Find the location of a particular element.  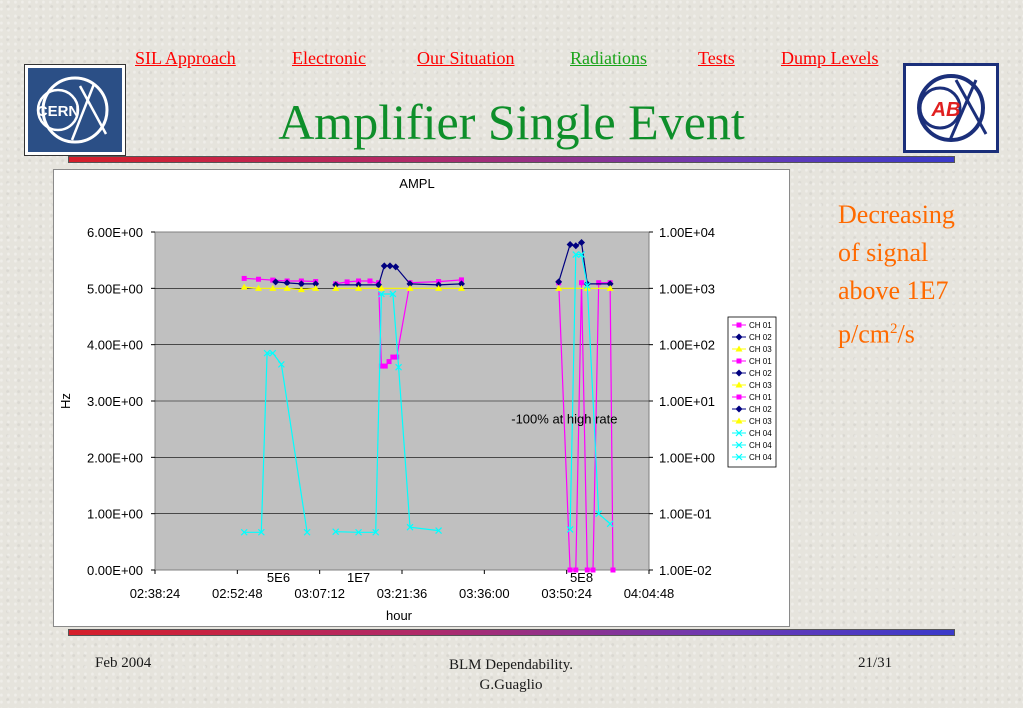

divider-top is located at coordinates (511, 159).